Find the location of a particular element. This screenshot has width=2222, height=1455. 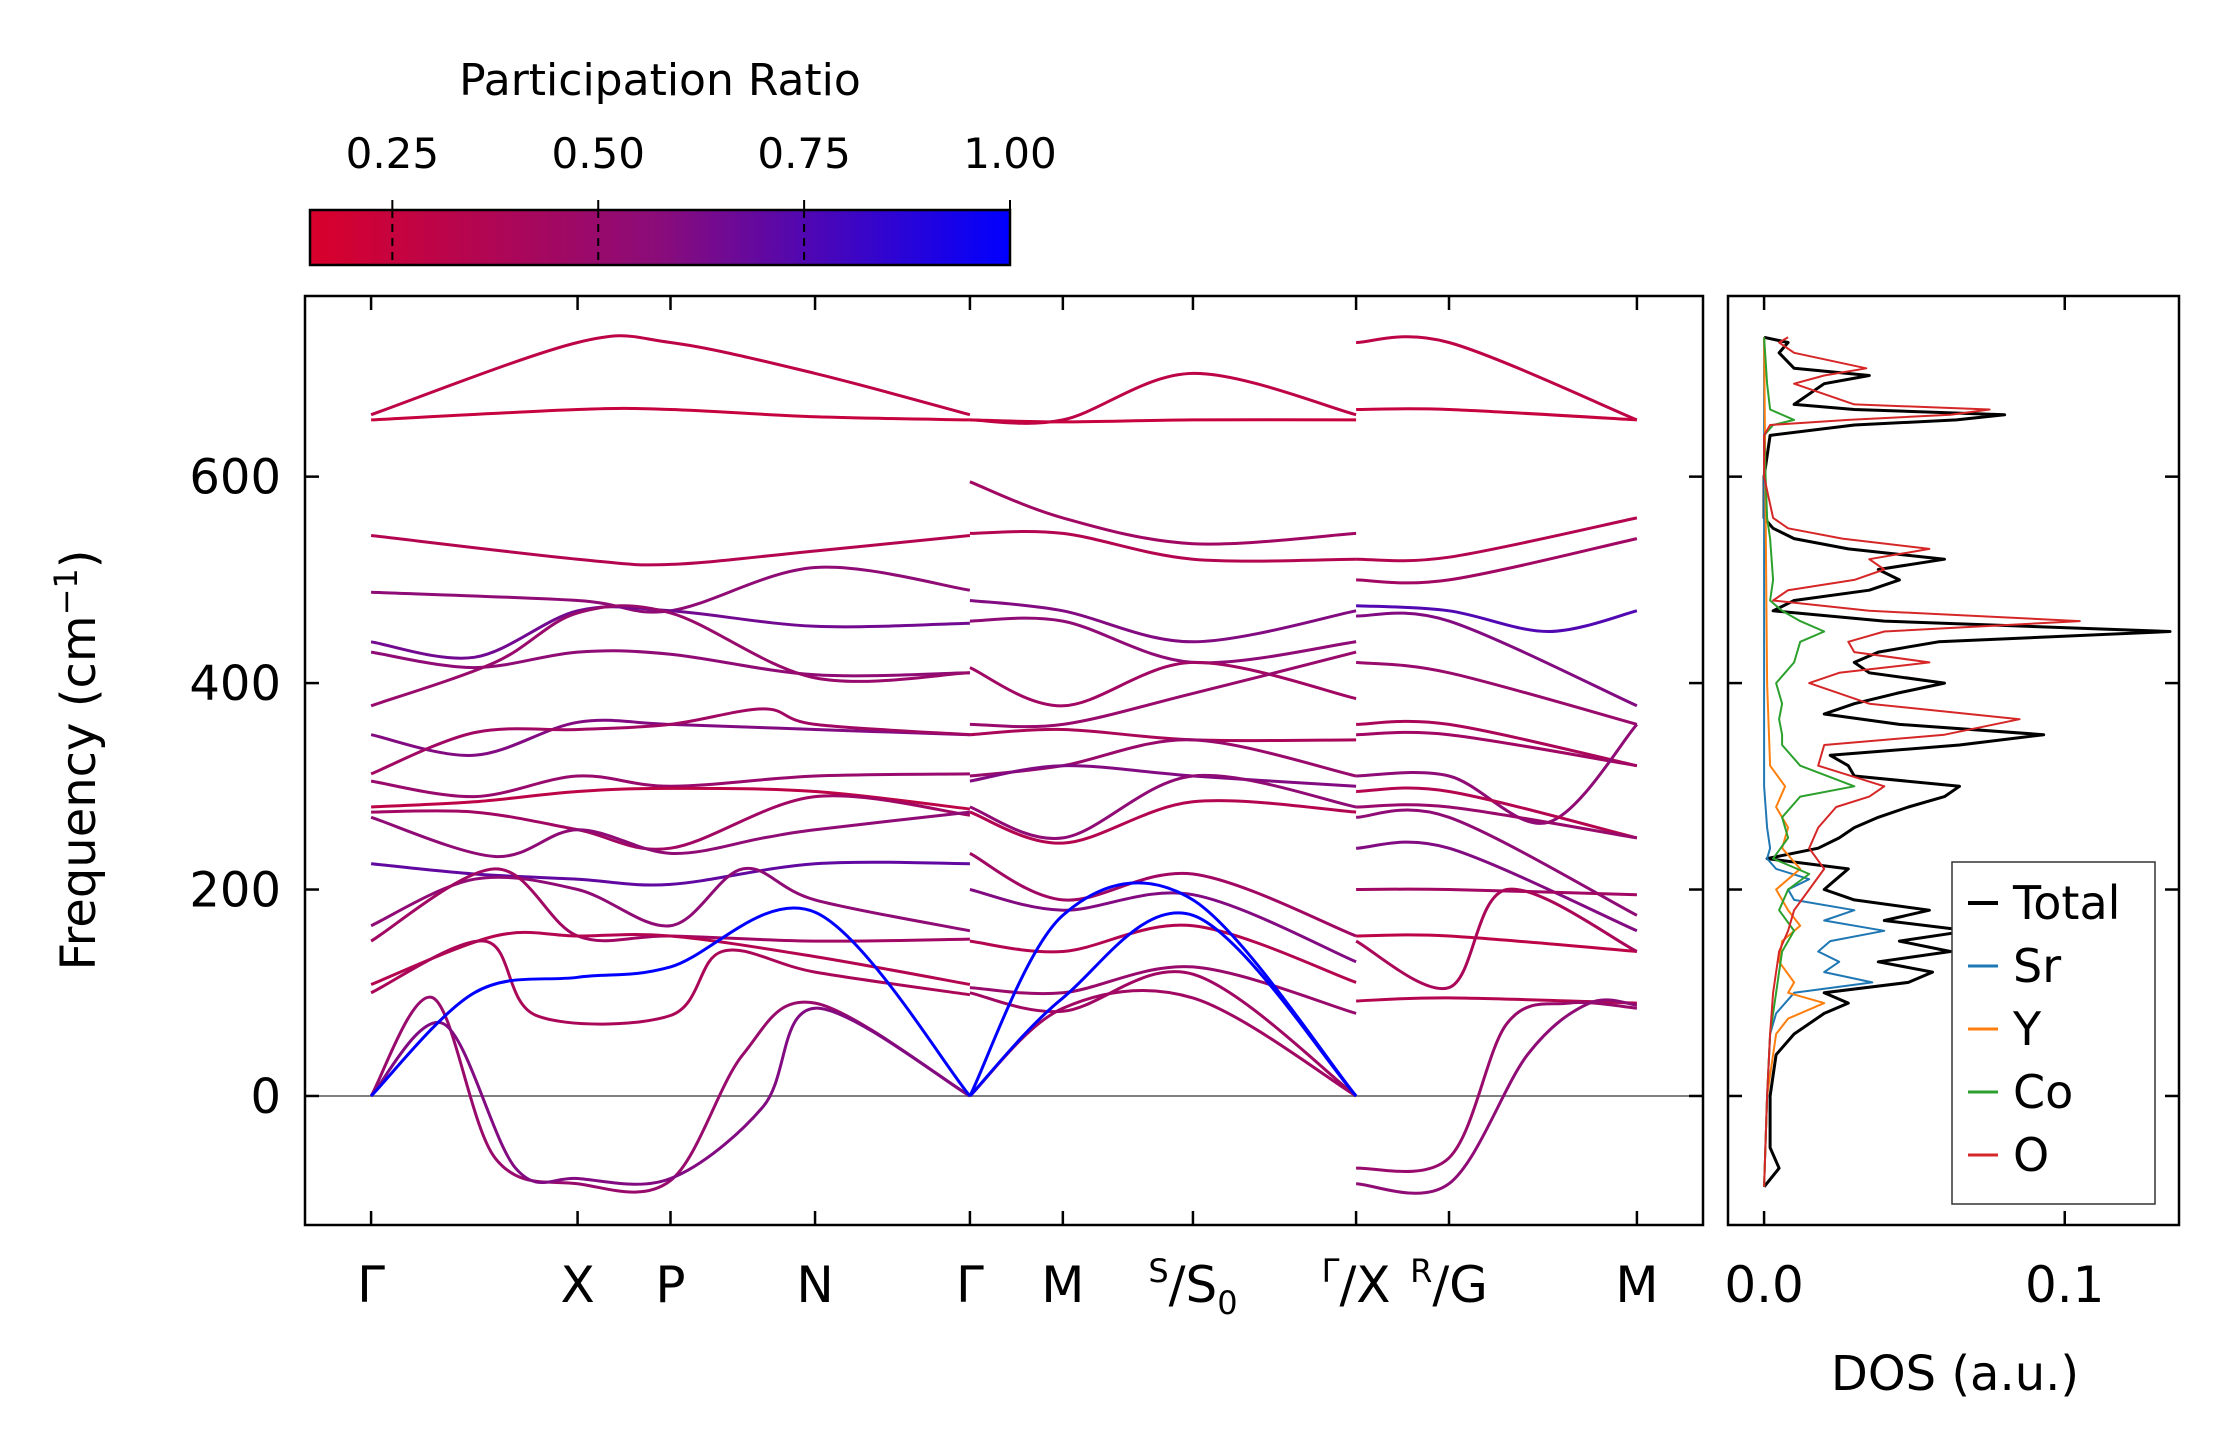

legend: Total Sr Y Co O is located at coordinates (2053, 1033).